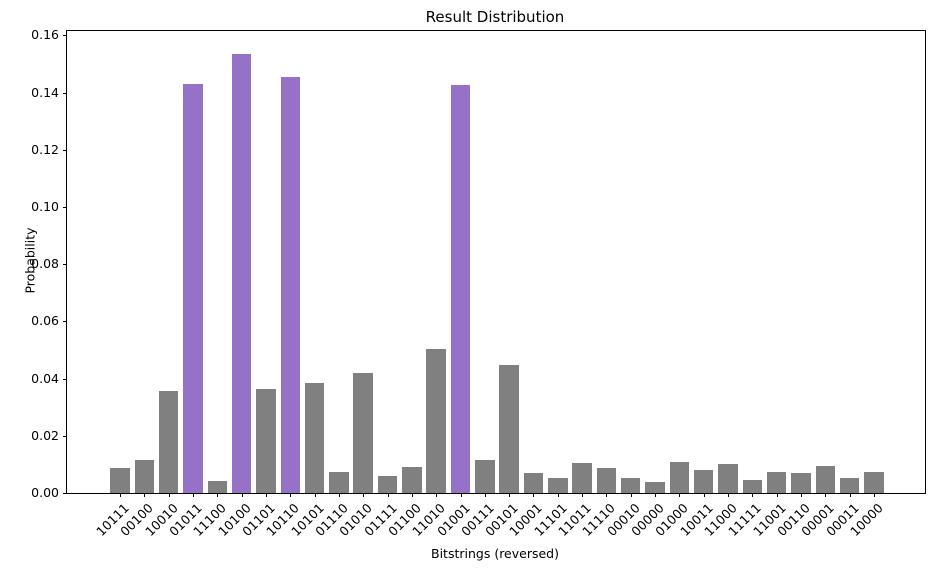 The width and height of the screenshot is (932, 574). Describe the element at coordinates (65, 207) in the screenshot. I see `y-tick-0.10` at that location.